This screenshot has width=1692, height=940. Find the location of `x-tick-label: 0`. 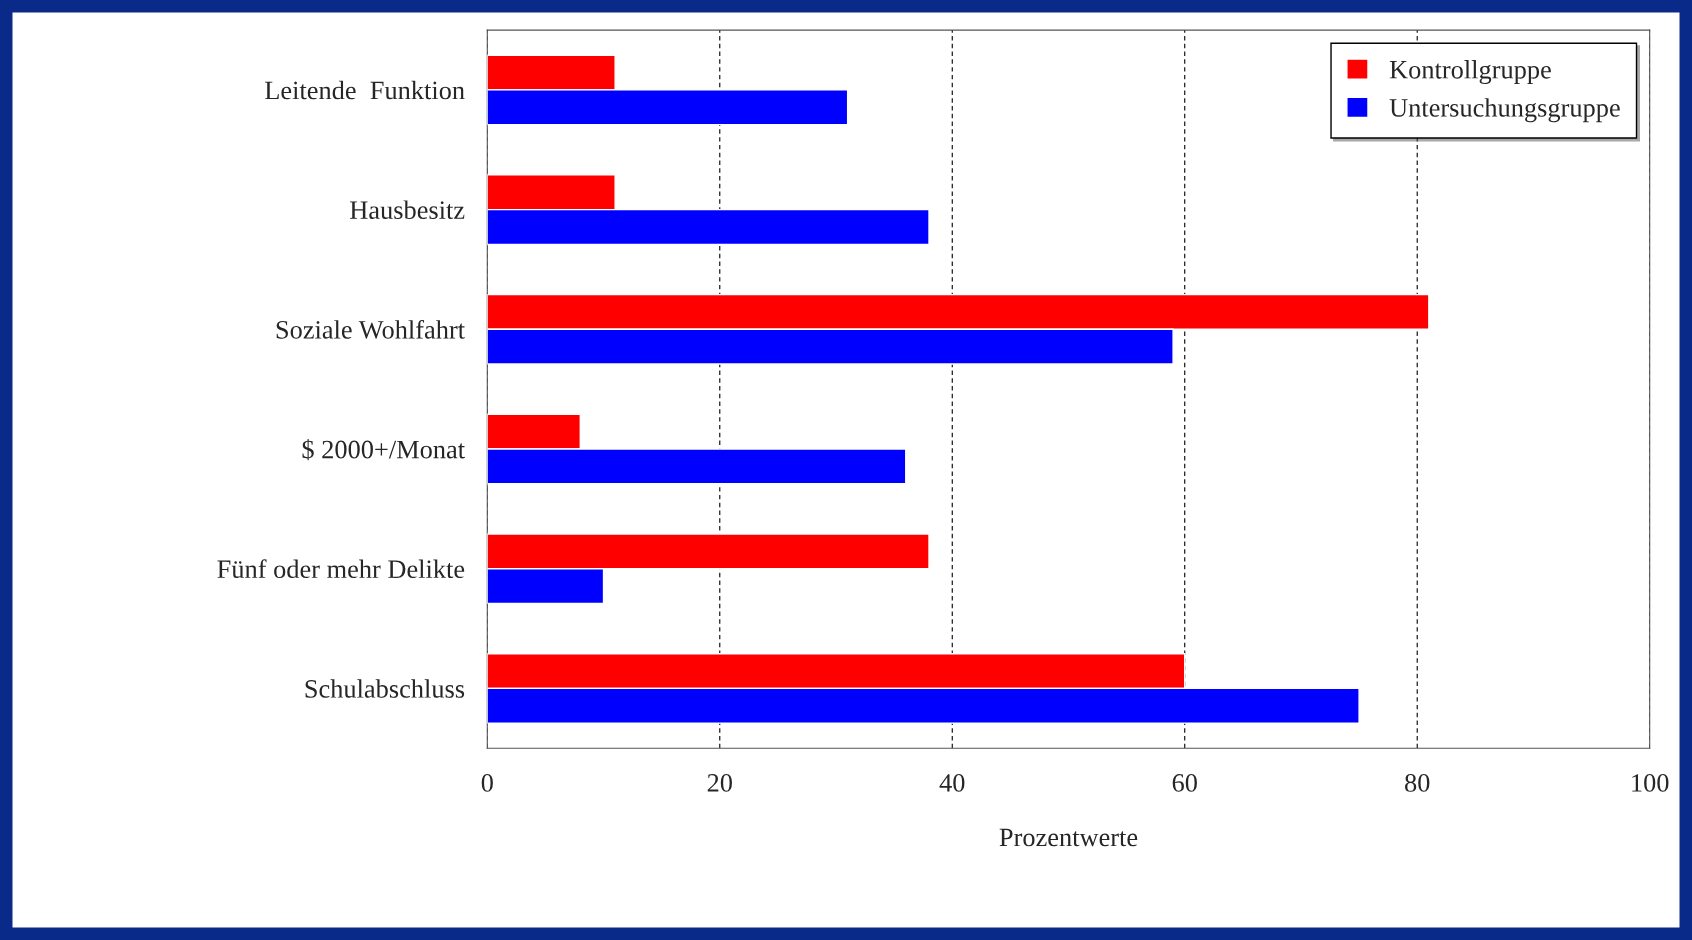

x-tick-label: 0 is located at coordinates (487, 783).